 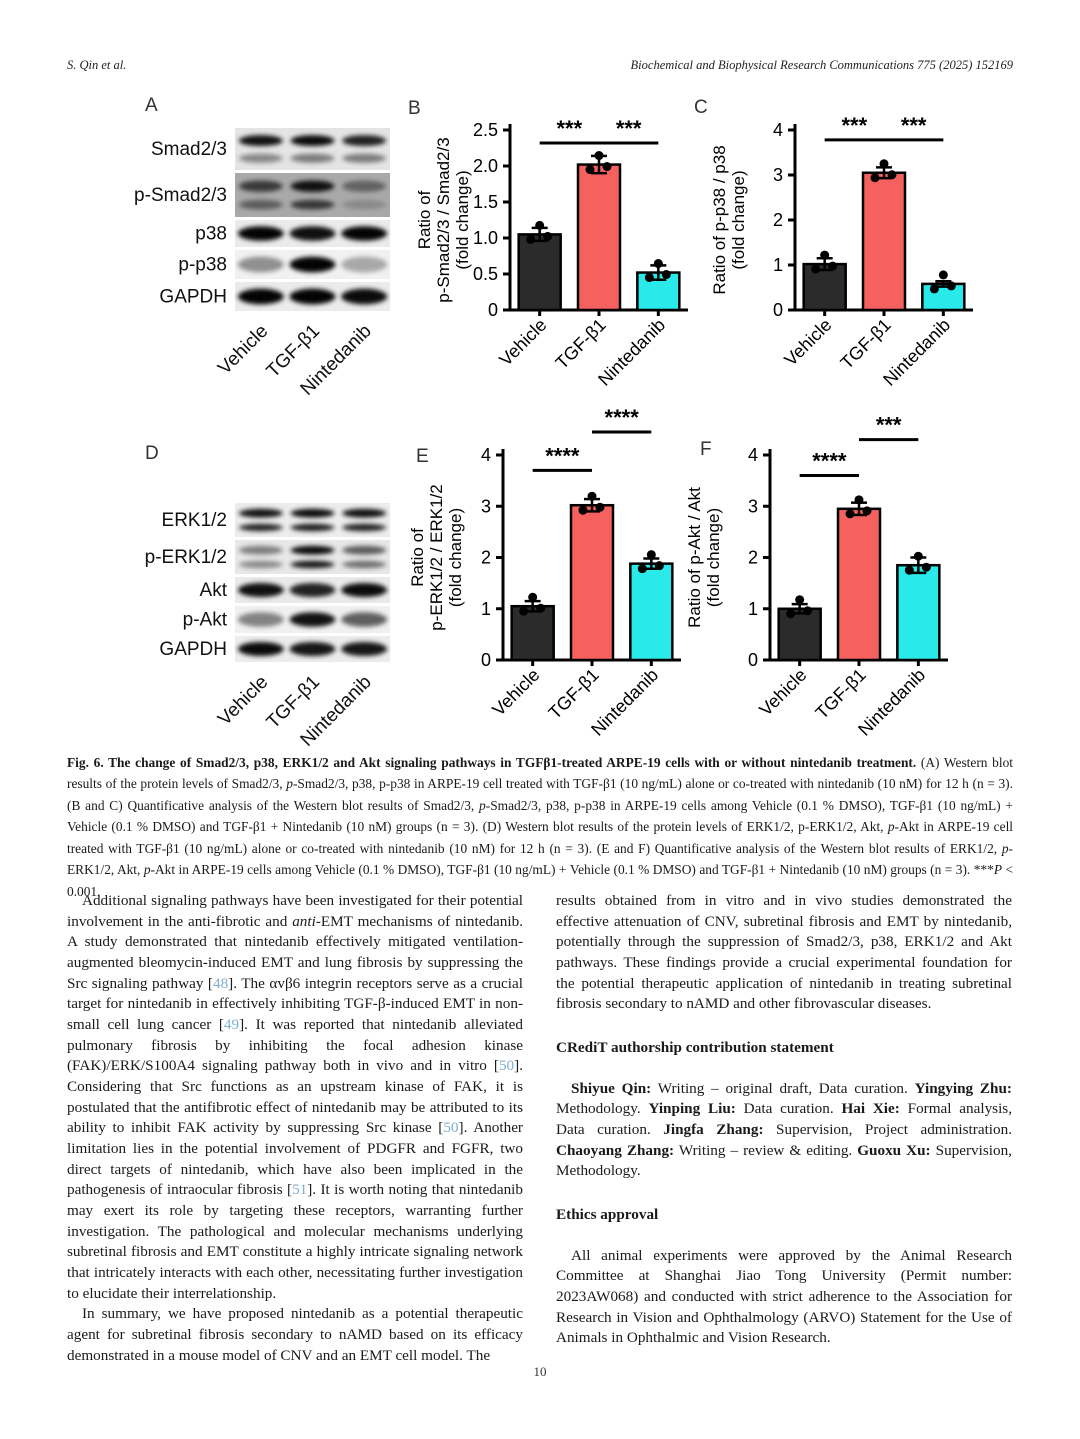 I want to click on blot-strip-p-ERK1/2, so click(x=312, y=557).